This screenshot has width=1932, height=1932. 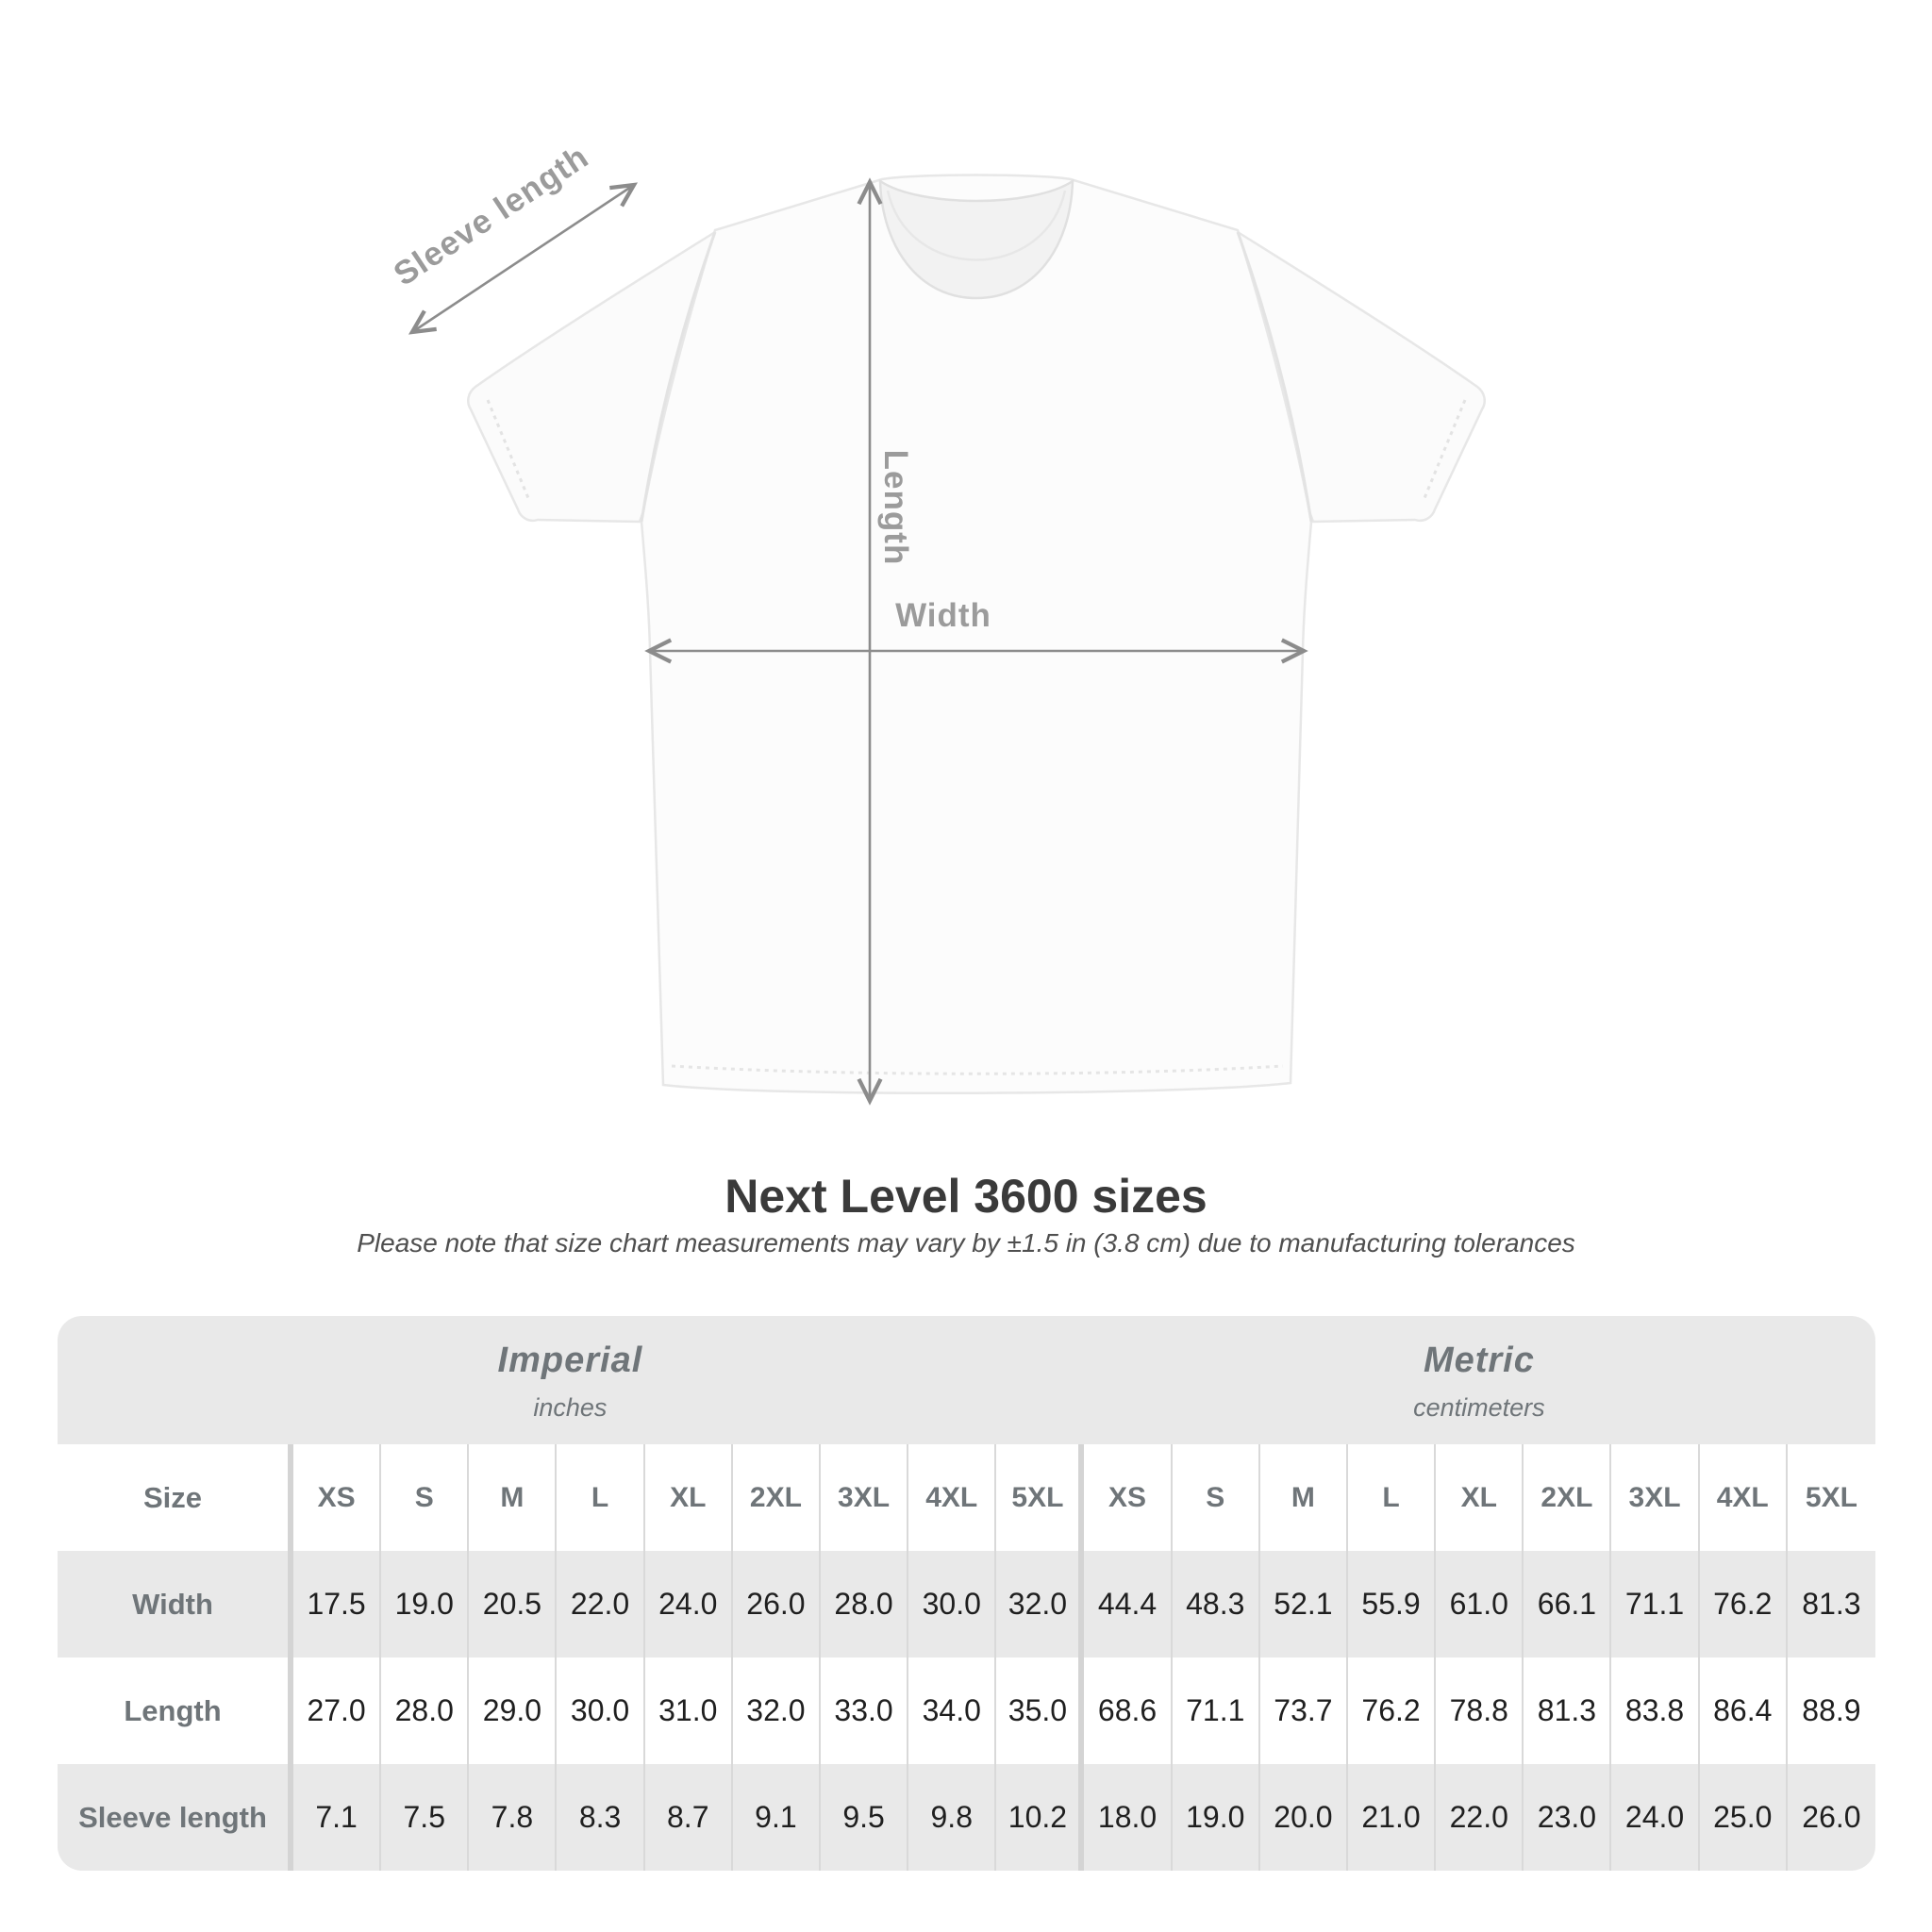 What do you see at coordinates (1568, 1817) in the screenshot?
I see `sleeve-value: 23.0` at bounding box center [1568, 1817].